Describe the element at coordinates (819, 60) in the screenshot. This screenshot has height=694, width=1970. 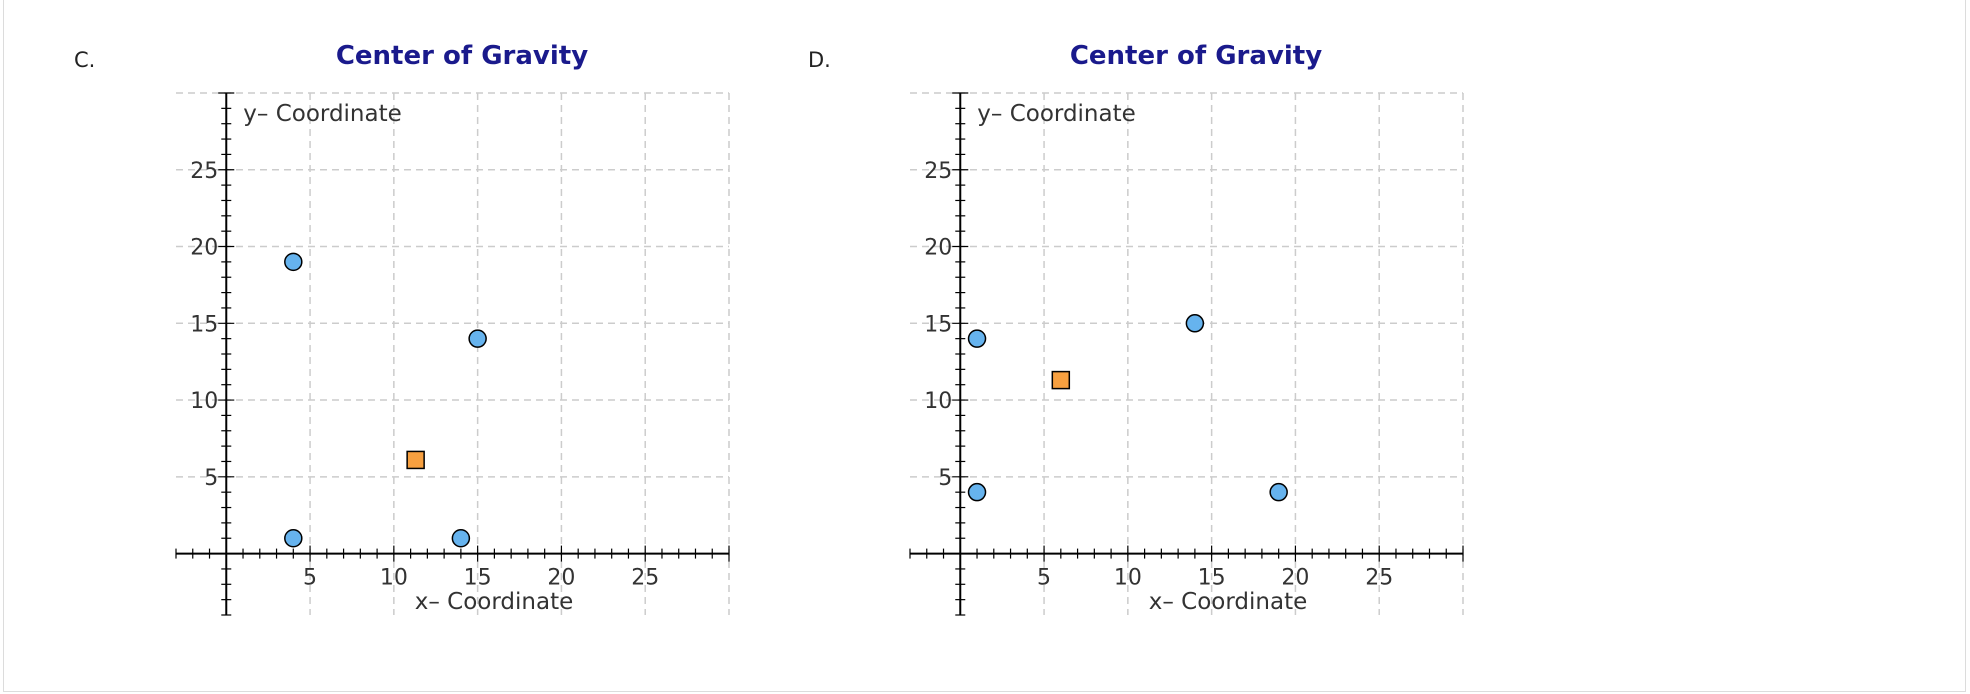
I see `panel-label: D.` at that location.